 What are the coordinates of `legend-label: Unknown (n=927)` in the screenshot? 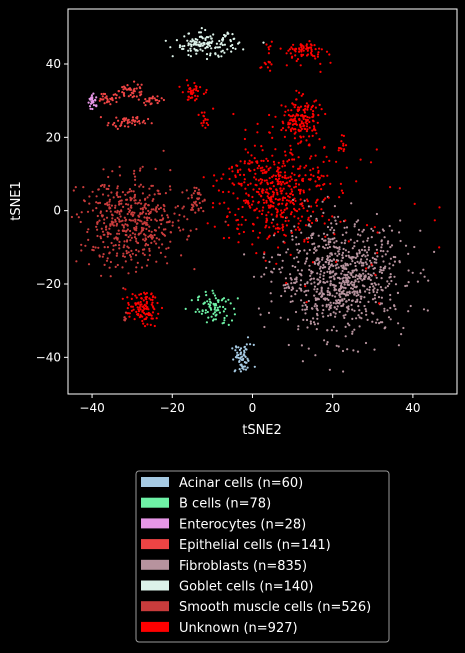 It's located at (238, 628).